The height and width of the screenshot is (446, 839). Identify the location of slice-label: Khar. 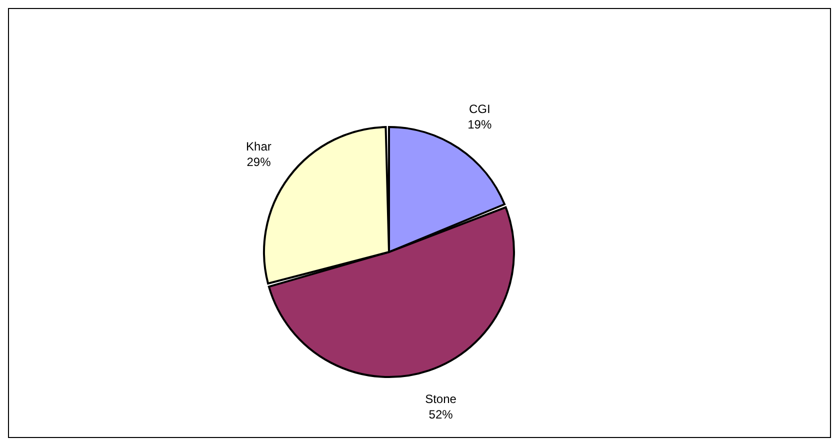
(259, 146).